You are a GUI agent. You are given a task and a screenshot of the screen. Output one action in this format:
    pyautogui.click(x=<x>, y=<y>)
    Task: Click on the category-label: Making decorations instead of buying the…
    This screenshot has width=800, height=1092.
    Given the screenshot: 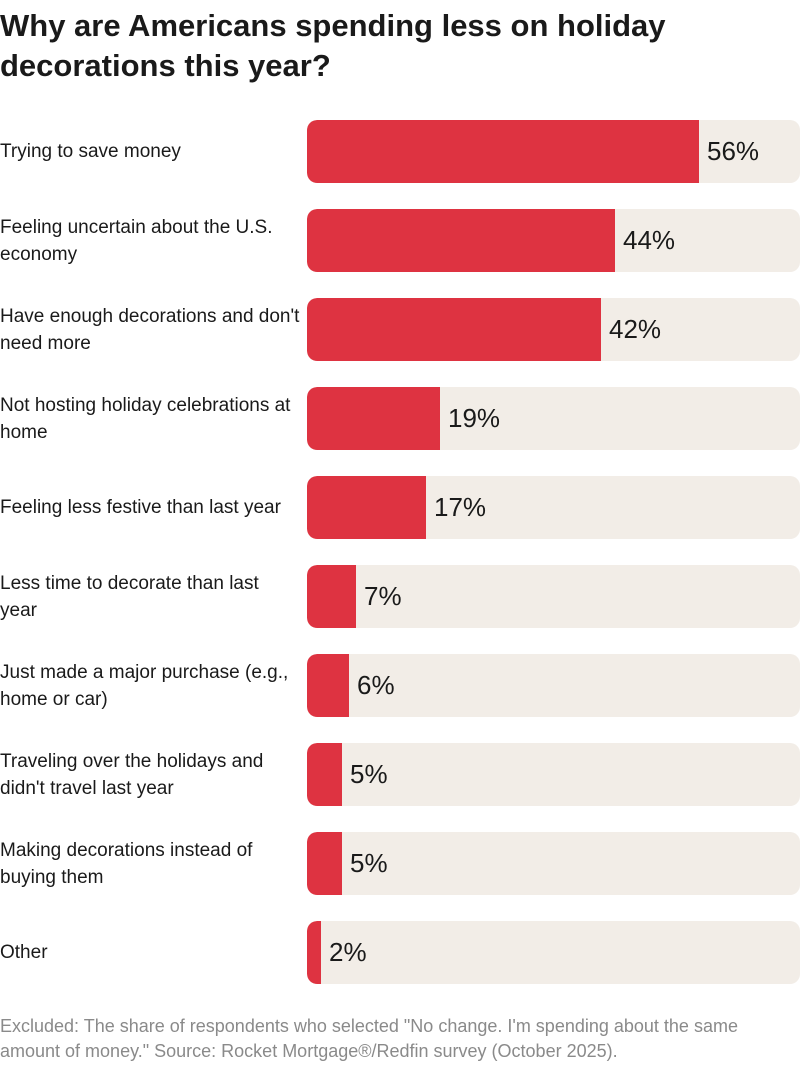 What is the action you would take?
    pyautogui.click(x=126, y=863)
    